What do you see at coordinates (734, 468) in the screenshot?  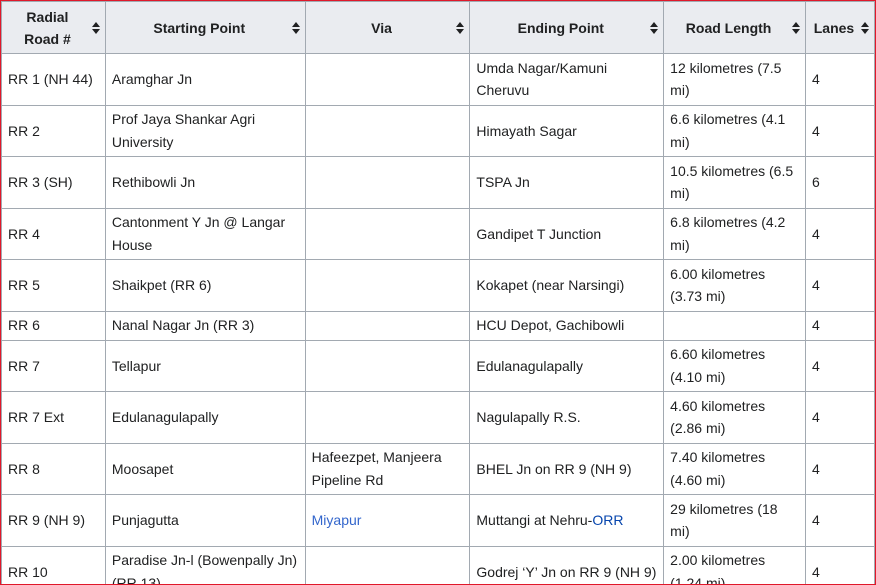 I see `cell-length: 7.40 kilometres (4.60 mi)` at bounding box center [734, 468].